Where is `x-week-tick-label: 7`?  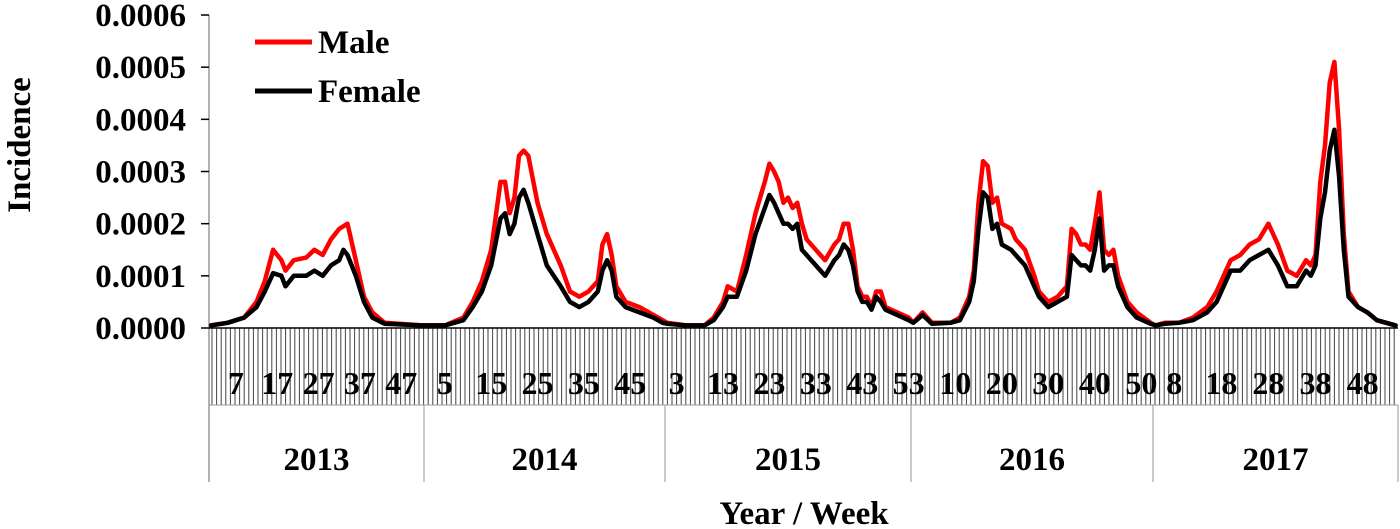 x-week-tick-label: 7 is located at coordinates (236, 383).